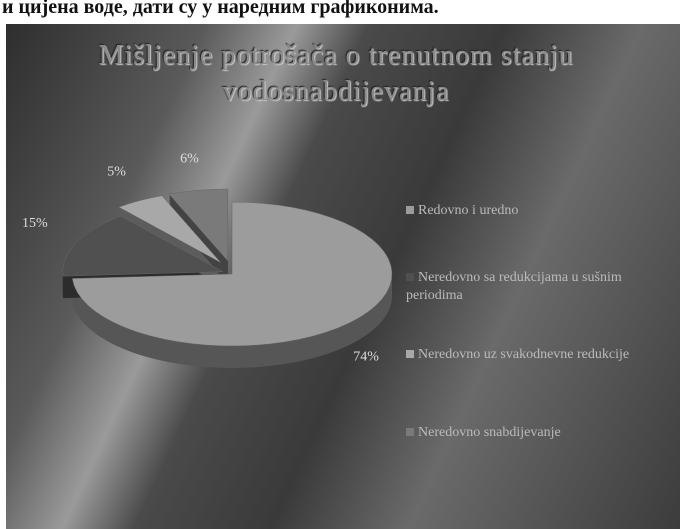  I want to click on data-label: 5%, so click(116, 171).